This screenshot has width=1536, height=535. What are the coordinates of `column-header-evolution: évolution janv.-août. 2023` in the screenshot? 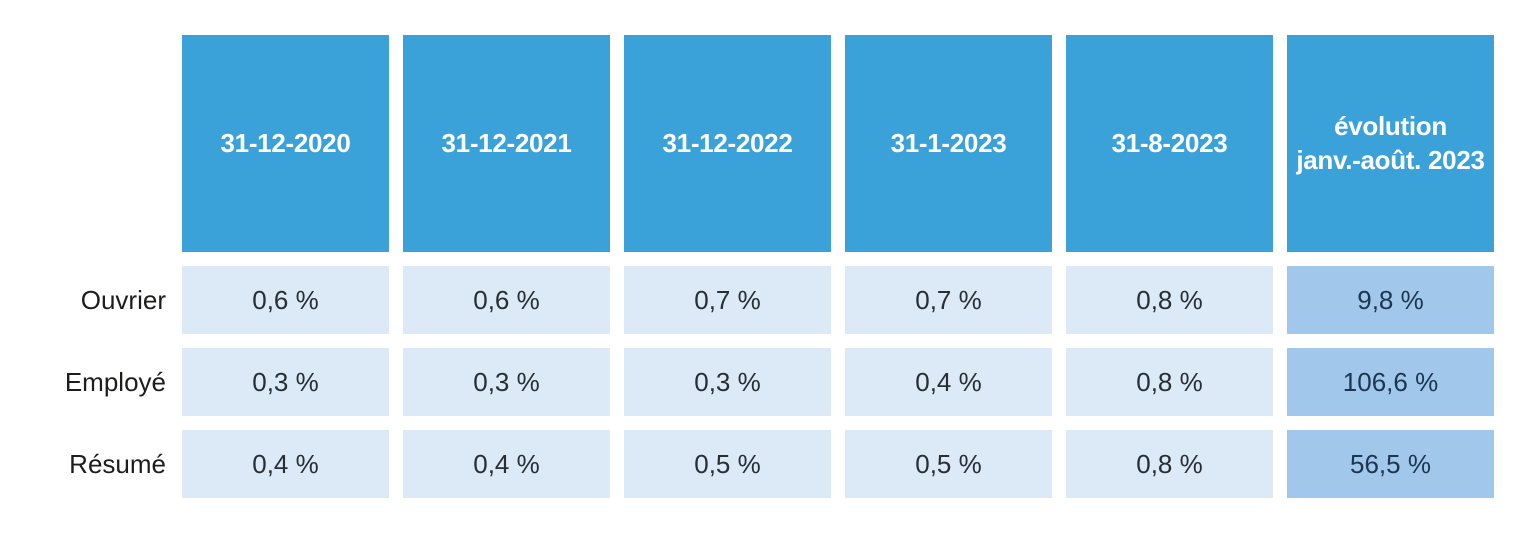 It's located at (1390, 143).